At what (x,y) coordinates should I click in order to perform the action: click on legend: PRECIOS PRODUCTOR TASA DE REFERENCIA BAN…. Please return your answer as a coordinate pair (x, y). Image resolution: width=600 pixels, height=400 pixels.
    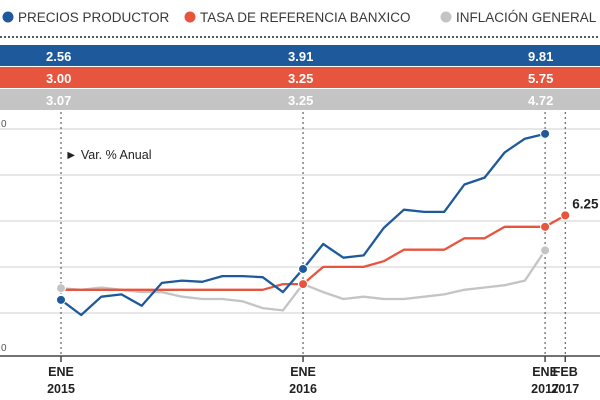
    Looking at the image, I should click on (299, 17).